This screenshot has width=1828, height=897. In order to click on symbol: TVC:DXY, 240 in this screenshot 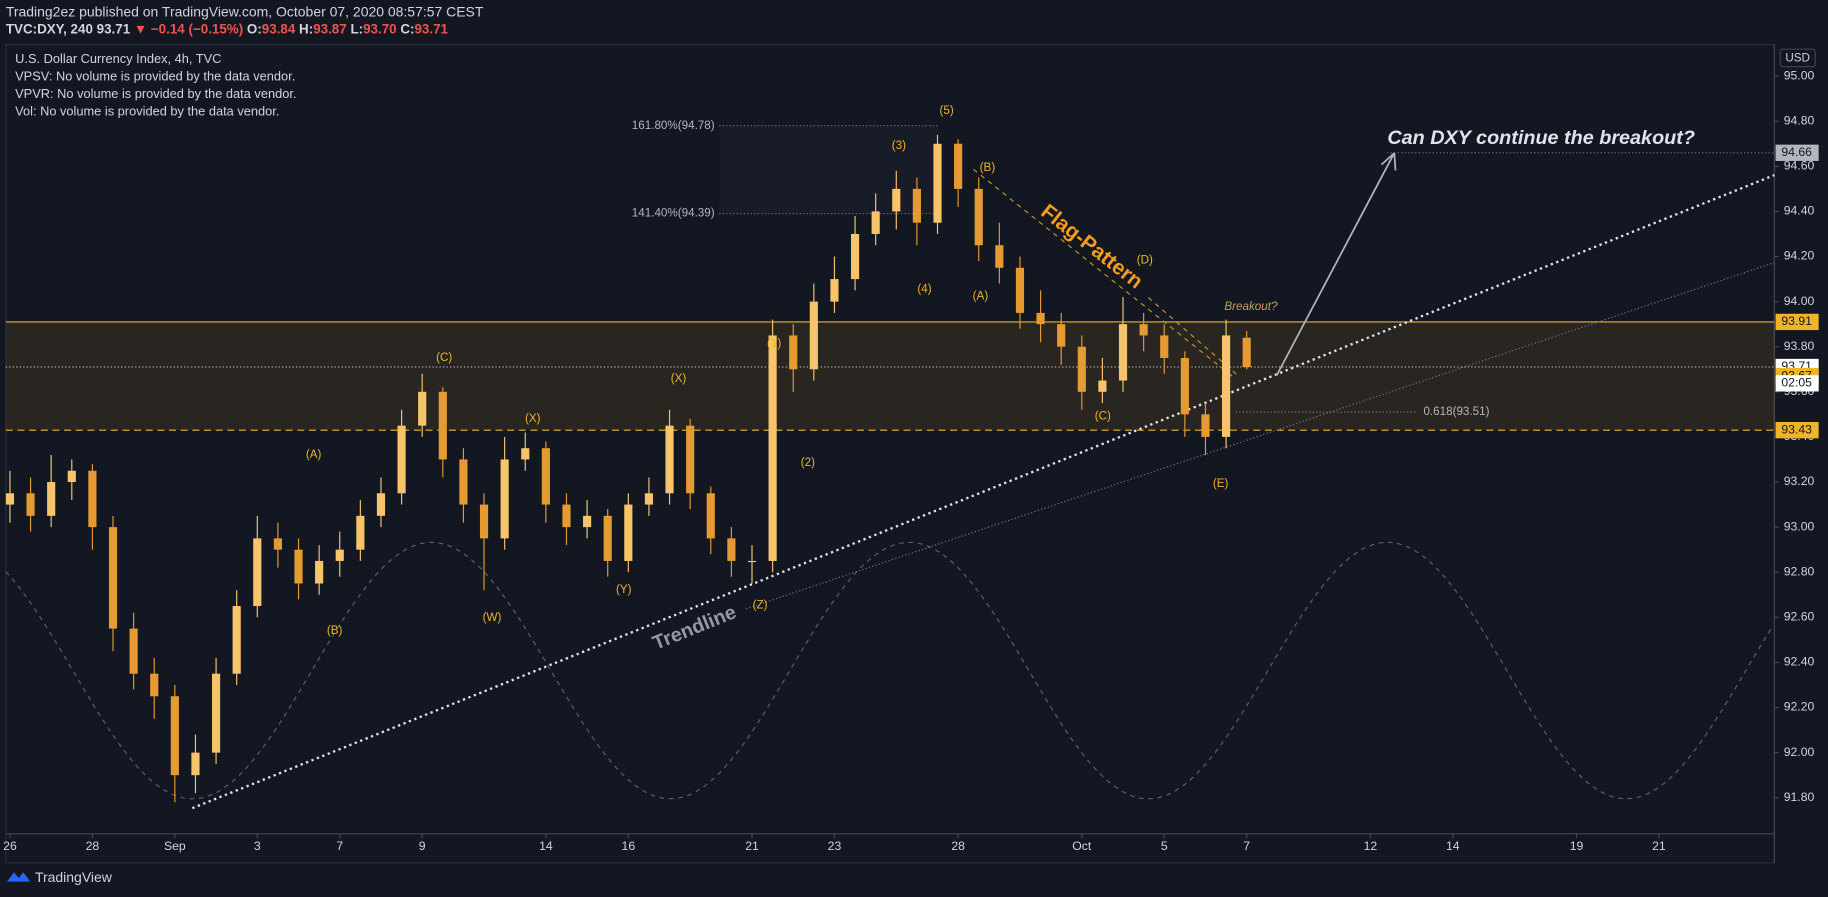, I will do `click(49, 28)`.